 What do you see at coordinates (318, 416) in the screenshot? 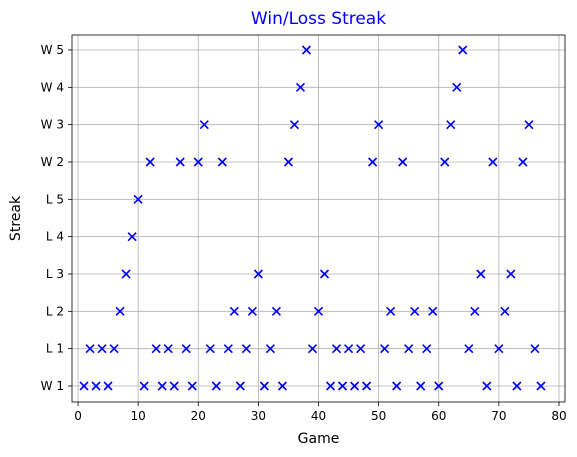
I see `x-tick-label: 40` at bounding box center [318, 416].